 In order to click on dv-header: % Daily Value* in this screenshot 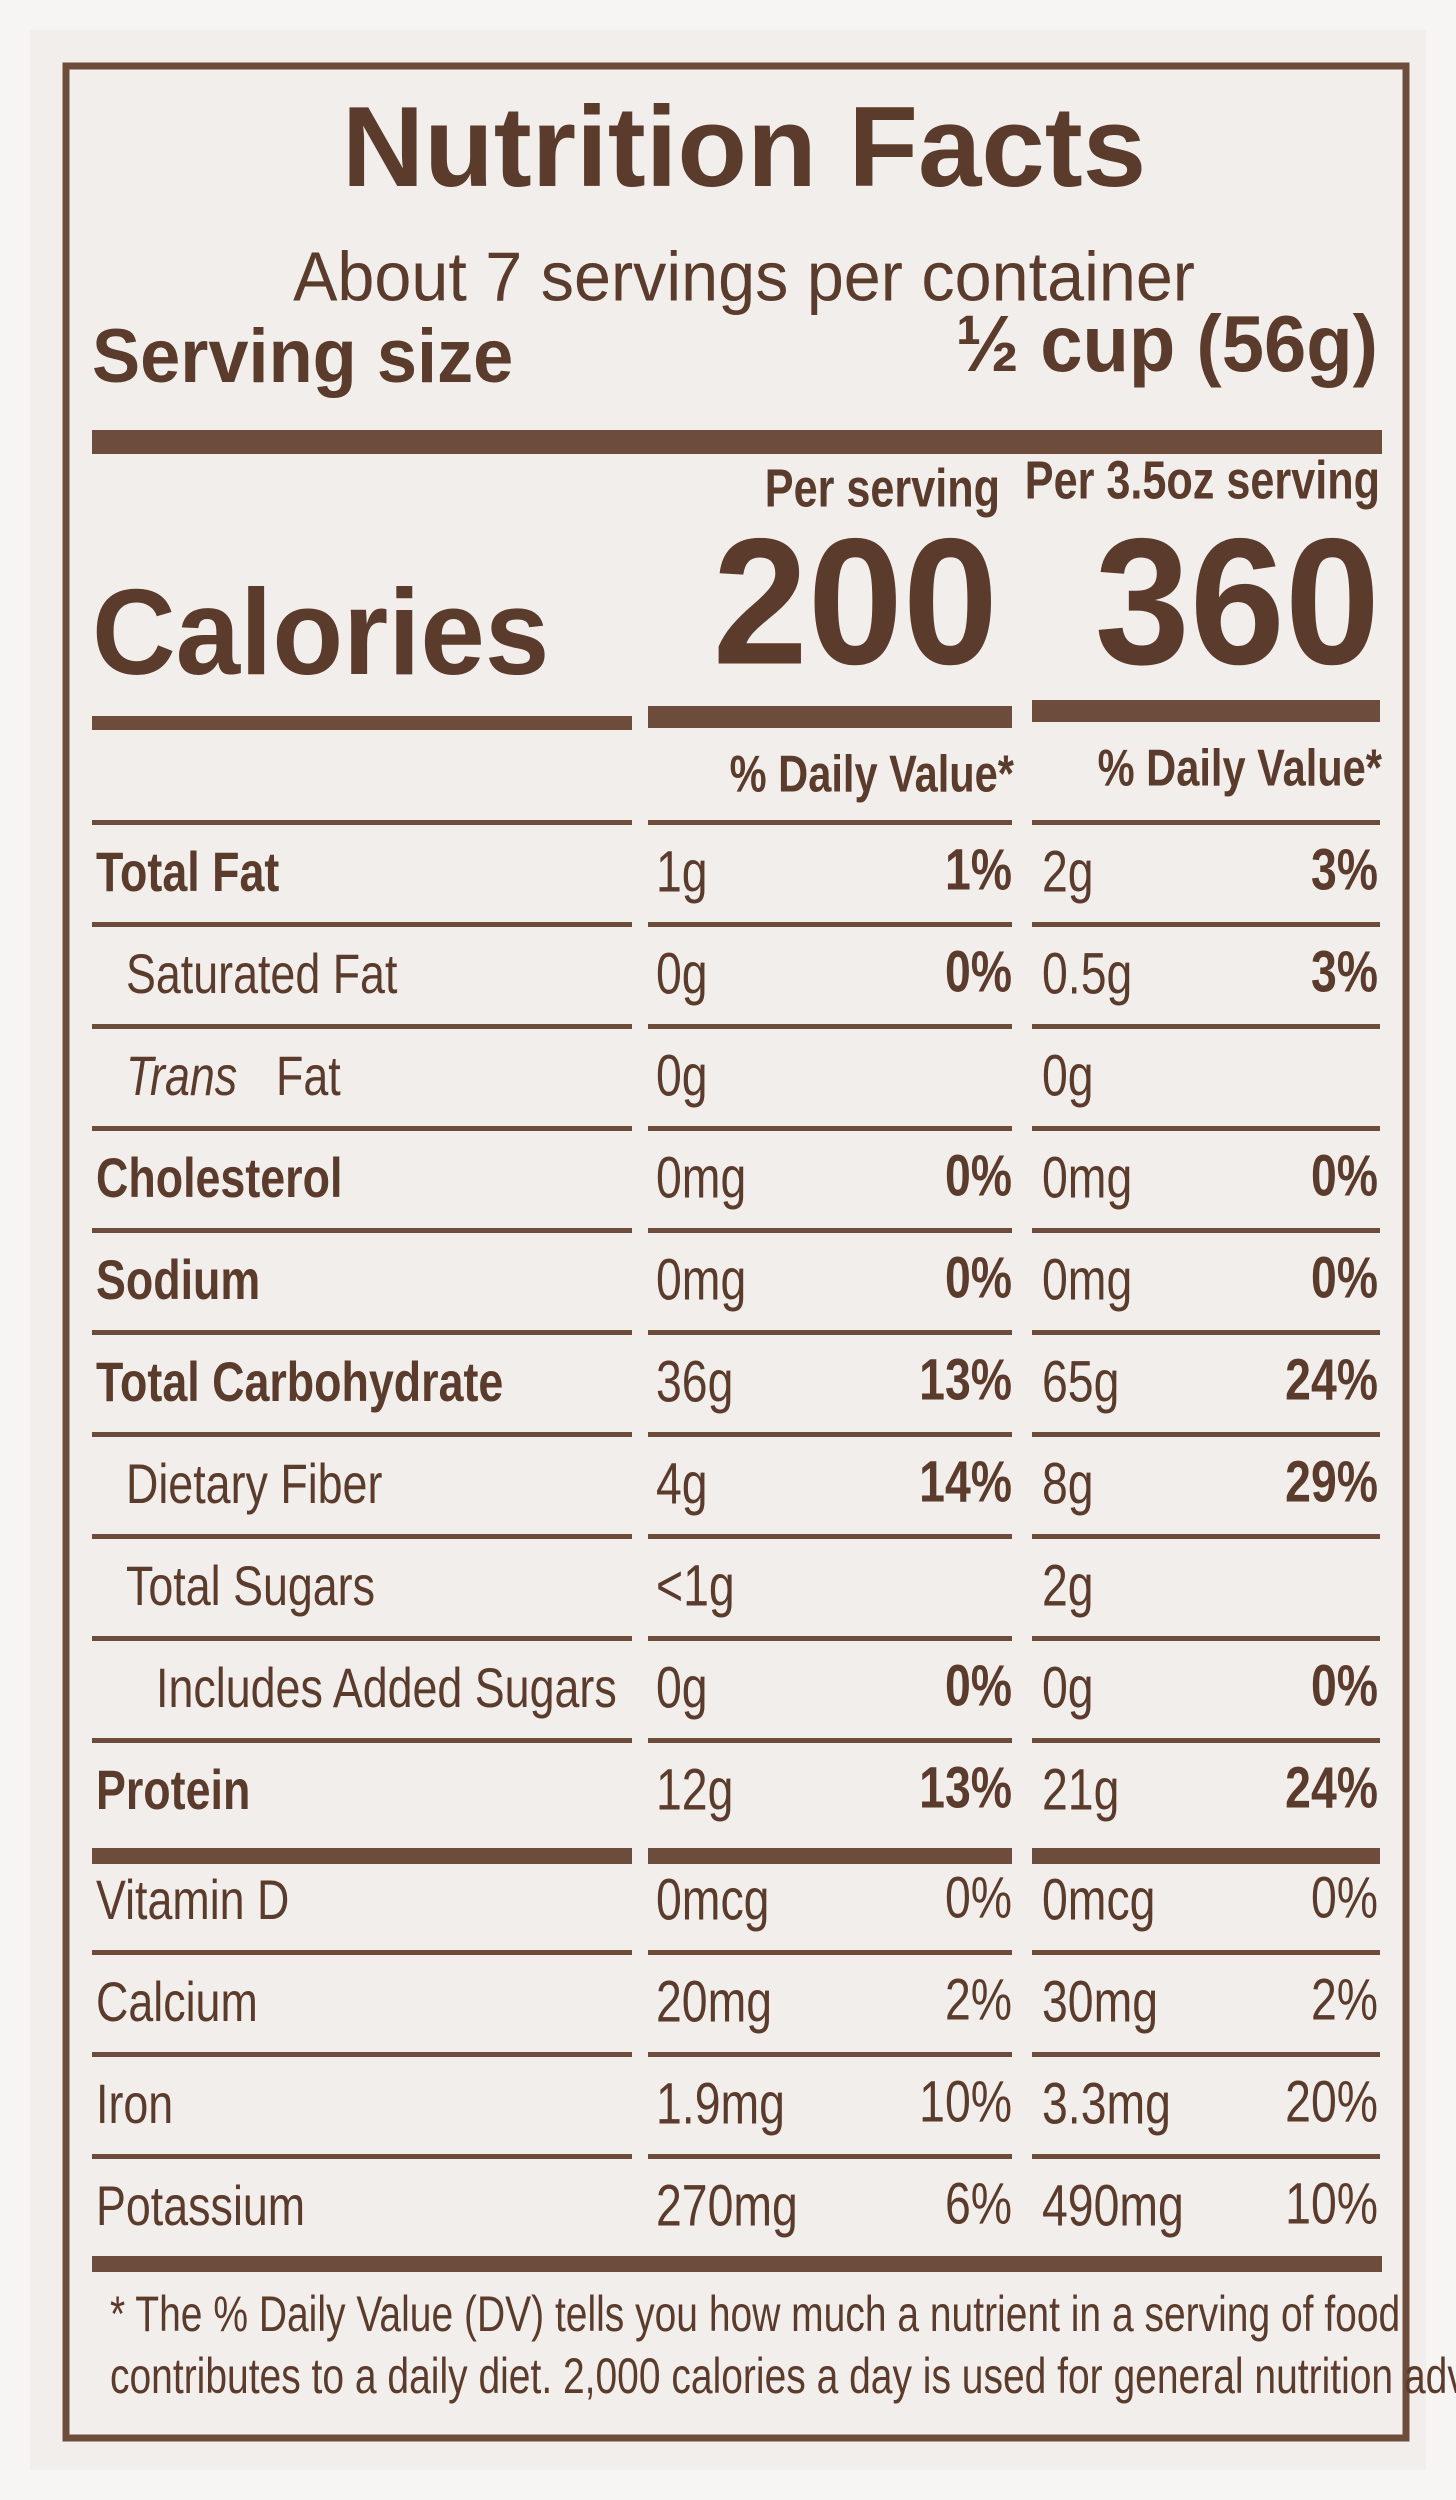, I will do `click(1240, 767)`.